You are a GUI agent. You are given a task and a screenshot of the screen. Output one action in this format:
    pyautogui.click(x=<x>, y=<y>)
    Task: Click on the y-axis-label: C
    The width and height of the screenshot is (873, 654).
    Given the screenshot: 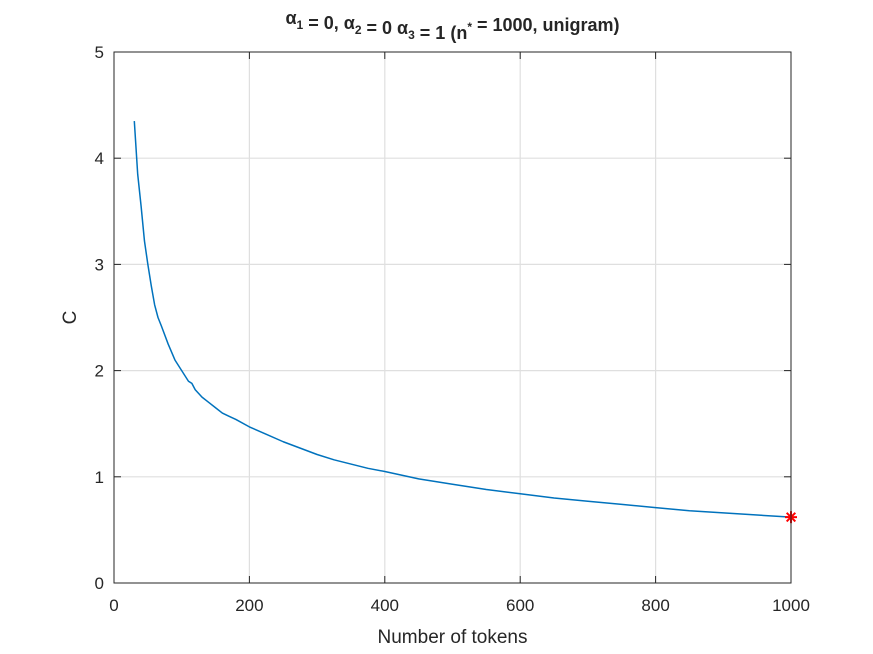 What is the action you would take?
    pyautogui.click(x=70, y=318)
    